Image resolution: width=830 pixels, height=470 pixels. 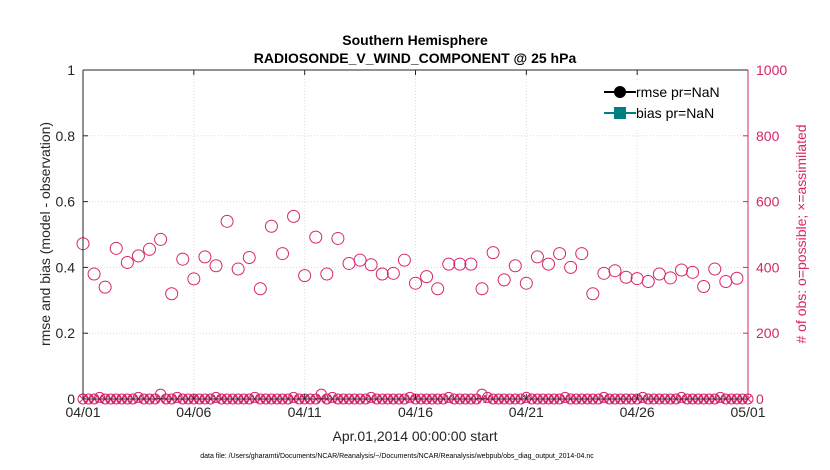 I want to click on x-tick-label: 04/01, so click(x=82, y=412).